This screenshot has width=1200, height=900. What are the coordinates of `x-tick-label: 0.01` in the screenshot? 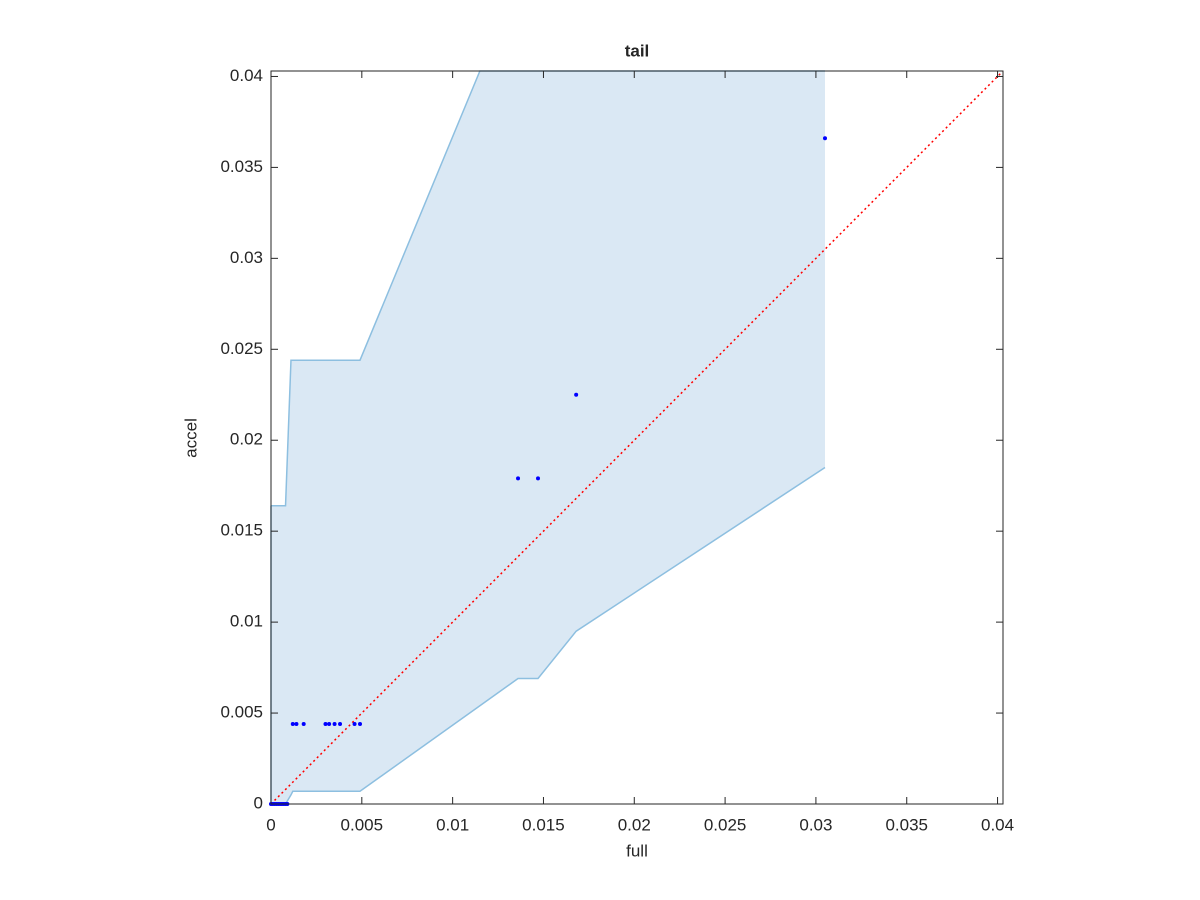 It's located at (452, 824).